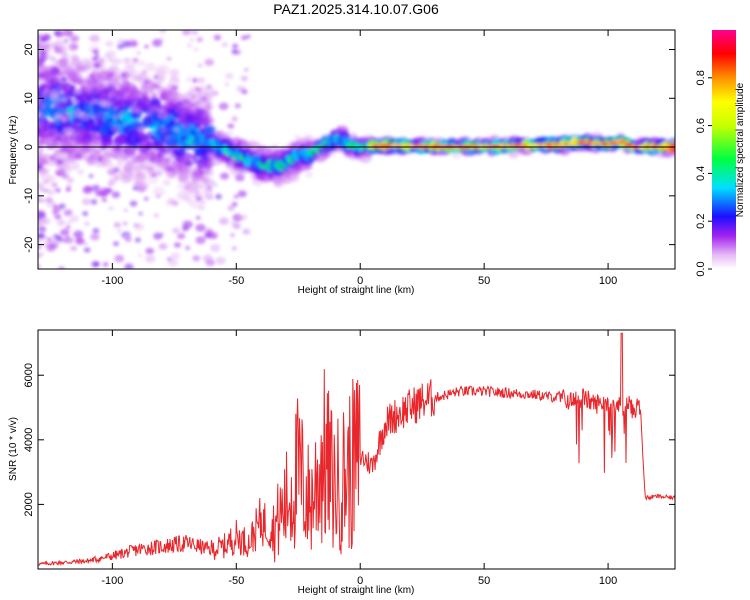  Describe the element at coordinates (701, 221) in the screenshot. I see `colorbar-tick-label: 0.2` at that location.